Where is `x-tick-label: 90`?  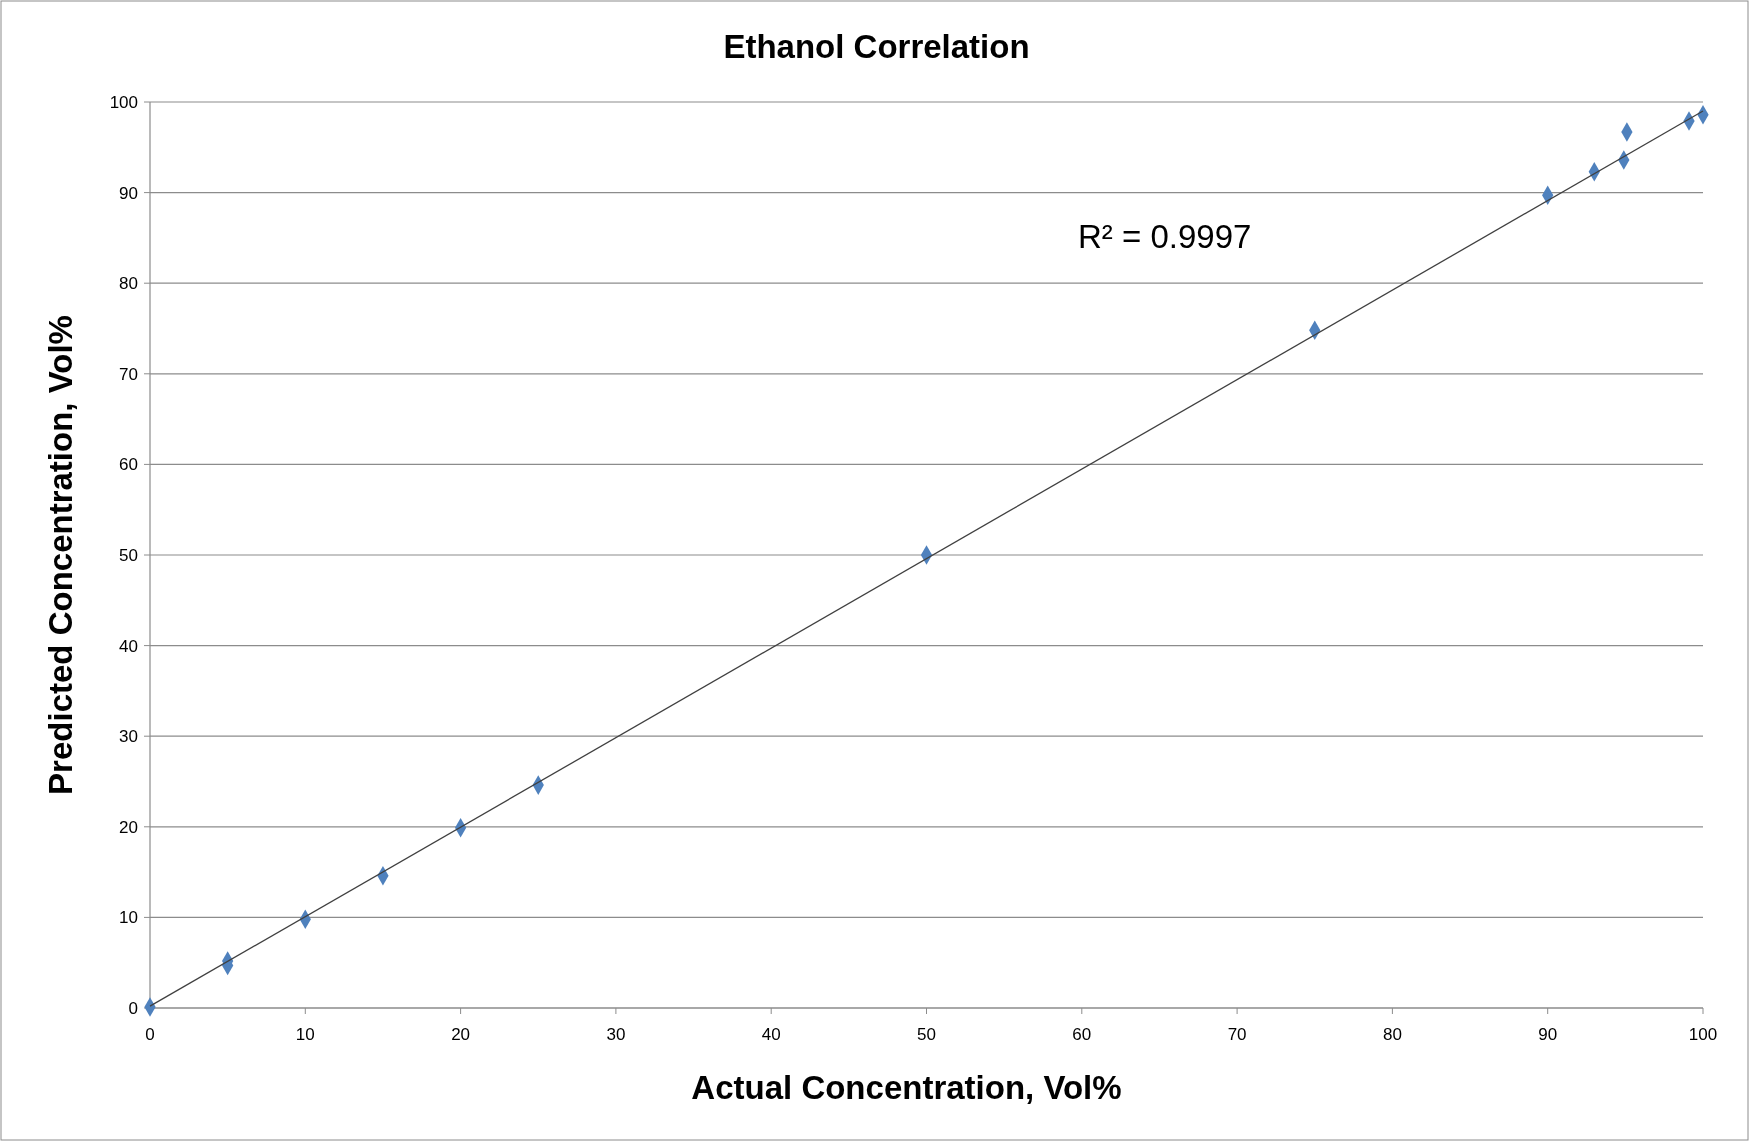
x-tick-label: 90 is located at coordinates (1548, 1034).